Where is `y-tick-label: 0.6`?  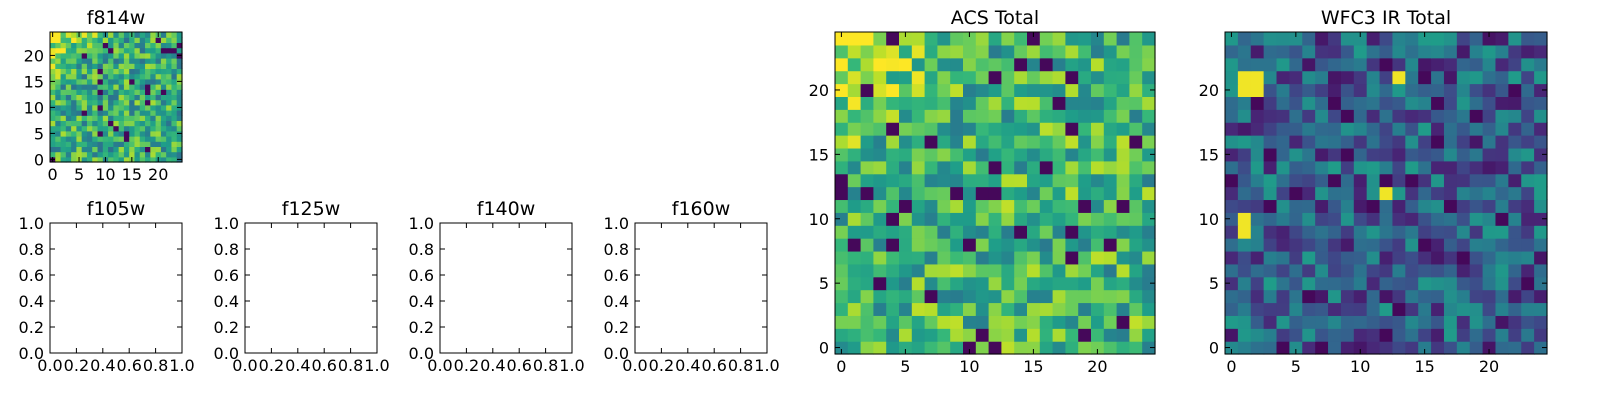 y-tick-label: 0.6 is located at coordinates (616, 275).